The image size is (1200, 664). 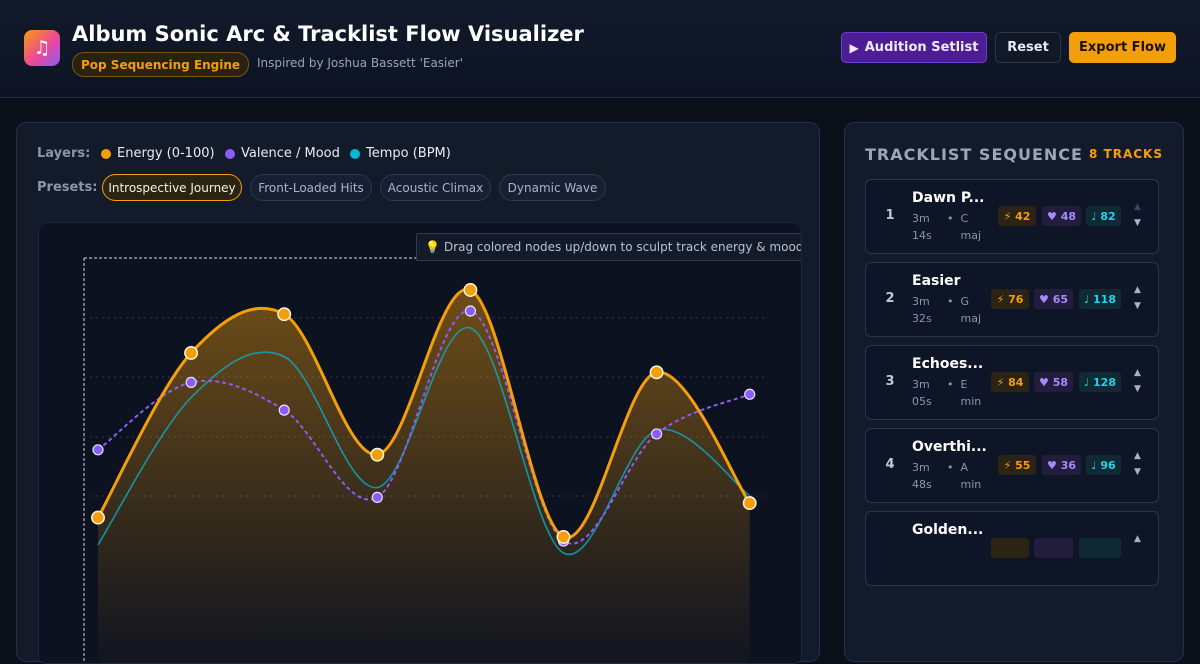 What do you see at coordinates (1103, 465) in the screenshot?
I see `tempo-badge: ♩ 96` at bounding box center [1103, 465].